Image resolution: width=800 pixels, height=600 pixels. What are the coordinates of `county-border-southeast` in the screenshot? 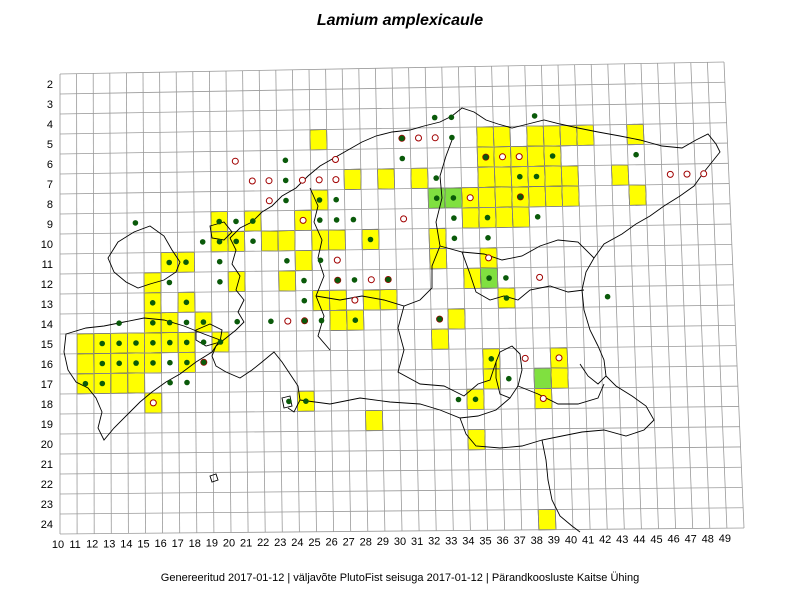 It's located at (561, 486).